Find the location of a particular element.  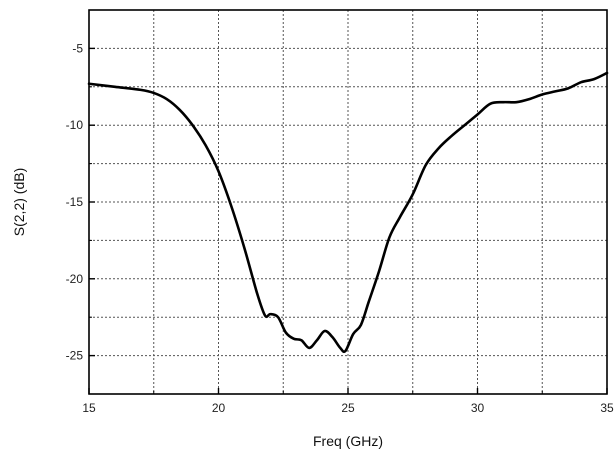

x-tick-label: 20 is located at coordinates (219, 408).